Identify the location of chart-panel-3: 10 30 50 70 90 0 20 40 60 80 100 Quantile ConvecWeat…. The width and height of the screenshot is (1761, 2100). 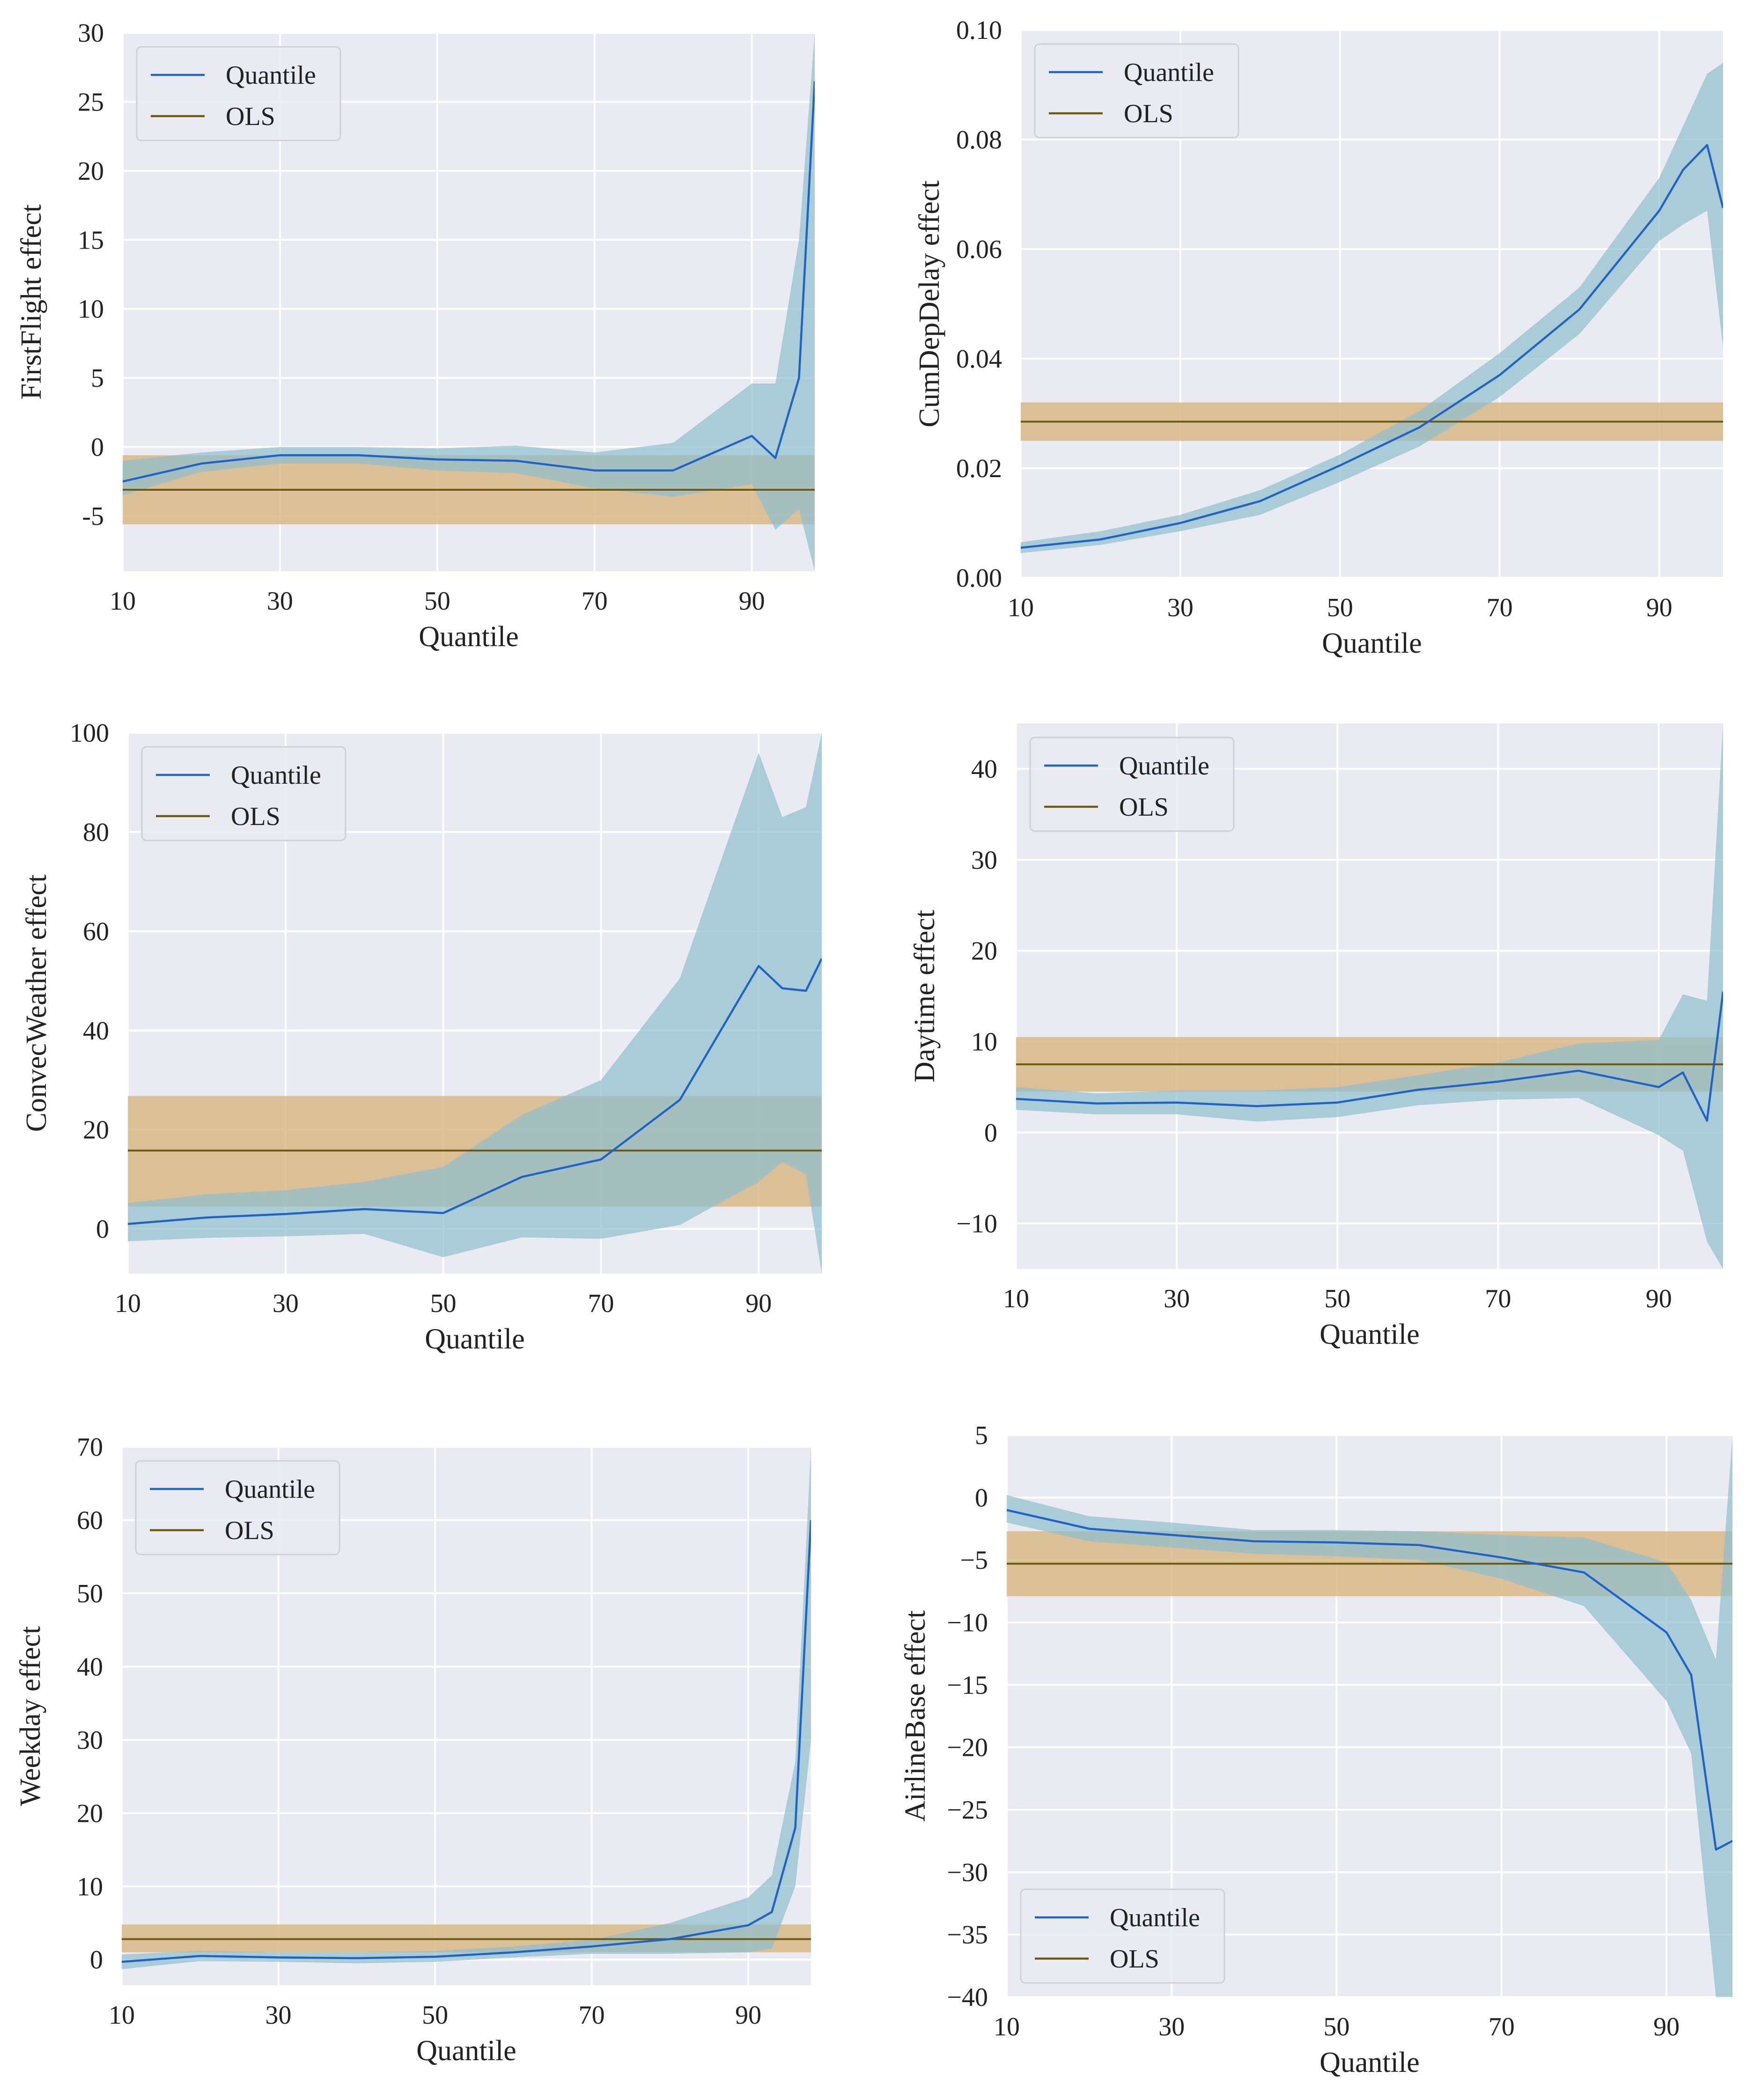
(422, 1037).